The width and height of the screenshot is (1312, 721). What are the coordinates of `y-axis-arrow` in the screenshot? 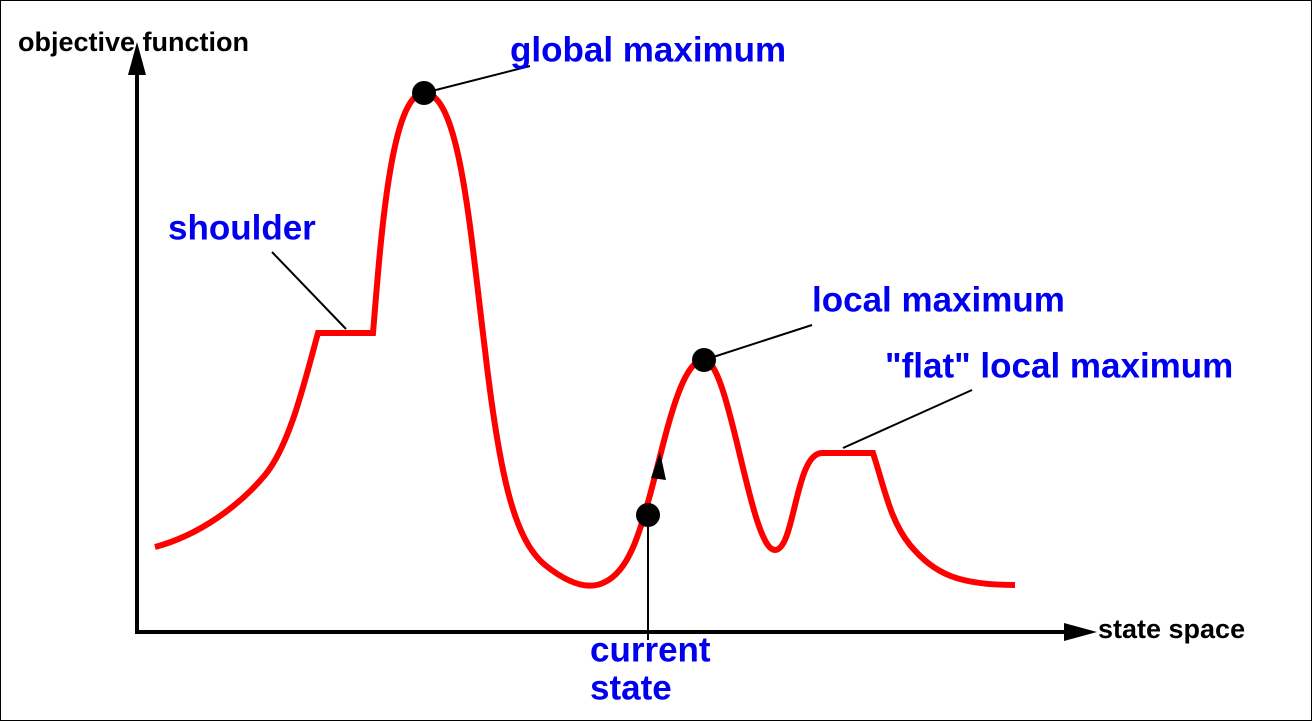 It's located at (137, 58).